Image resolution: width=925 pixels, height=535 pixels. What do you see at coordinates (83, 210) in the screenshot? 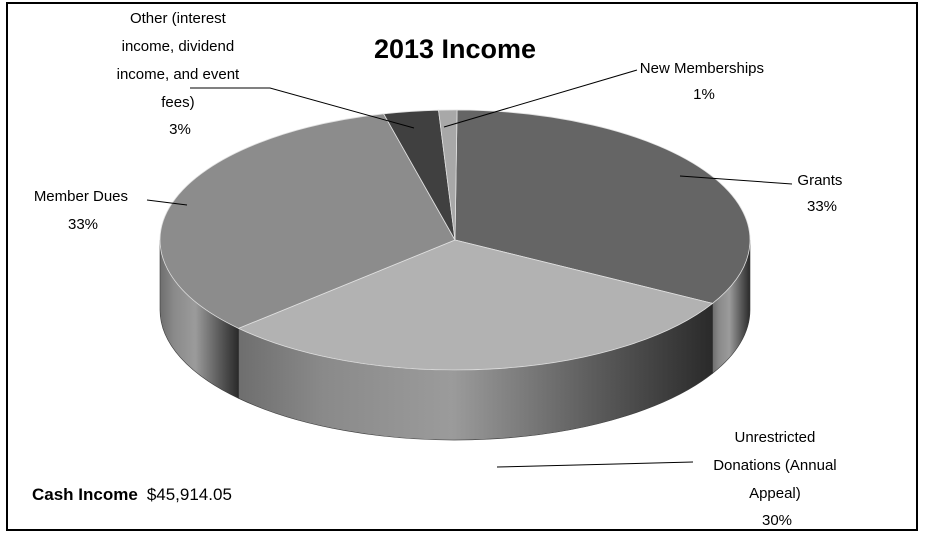
I see `slice-label-member-dues: Member Dues 33%` at bounding box center [83, 210].